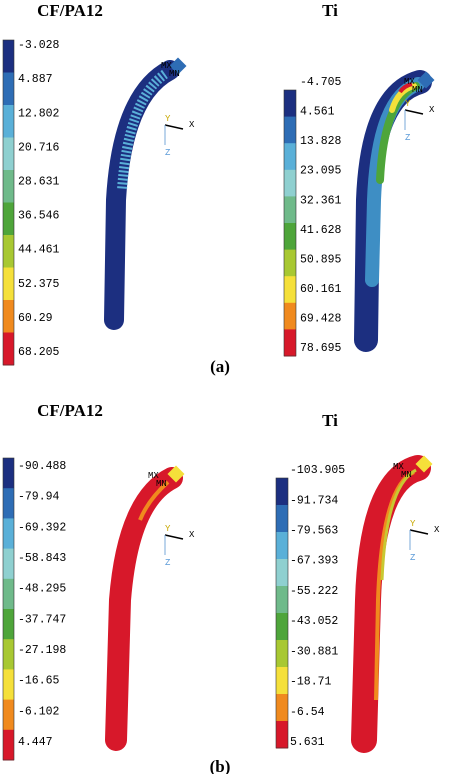 The width and height of the screenshot is (450, 774). Describe the element at coordinates (321, 230) in the screenshot. I see `legend-label: 41.628` at that location.